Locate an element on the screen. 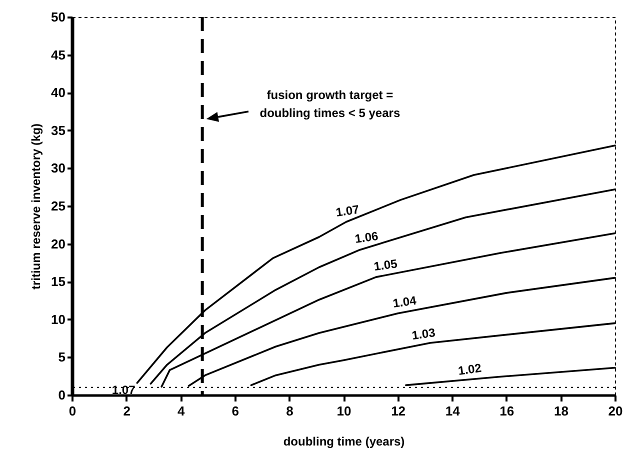 The image size is (625, 459). y-tick-label: 5 is located at coordinates (62, 357).